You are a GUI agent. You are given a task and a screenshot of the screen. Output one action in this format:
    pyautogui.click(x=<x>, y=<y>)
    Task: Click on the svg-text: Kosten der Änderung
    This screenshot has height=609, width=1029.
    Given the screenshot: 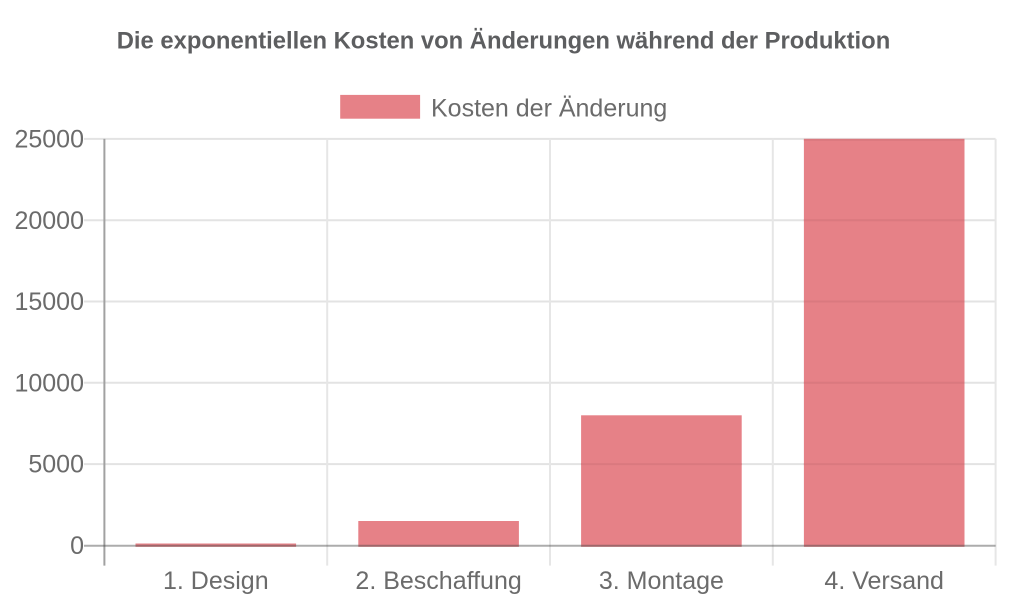 What is the action you would take?
    pyautogui.click(x=549, y=109)
    